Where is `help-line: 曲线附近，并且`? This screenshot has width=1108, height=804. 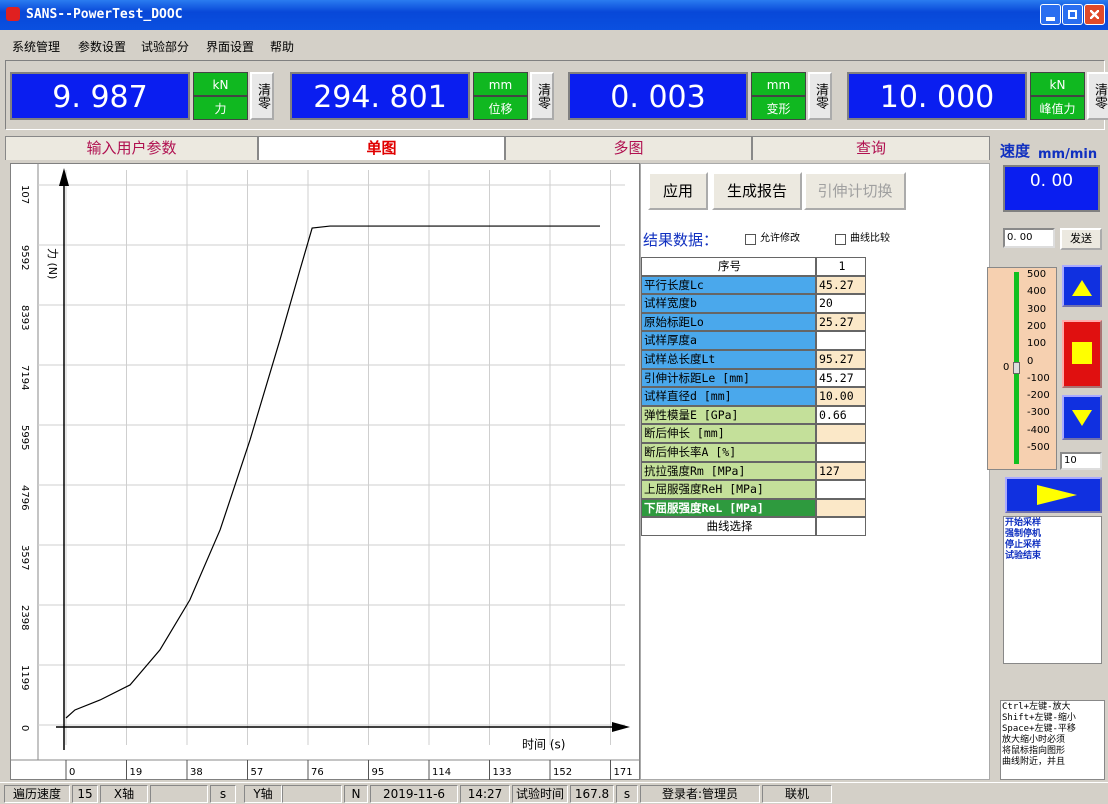 help-line: 曲线附近，并且 is located at coordinates (1034, 762).